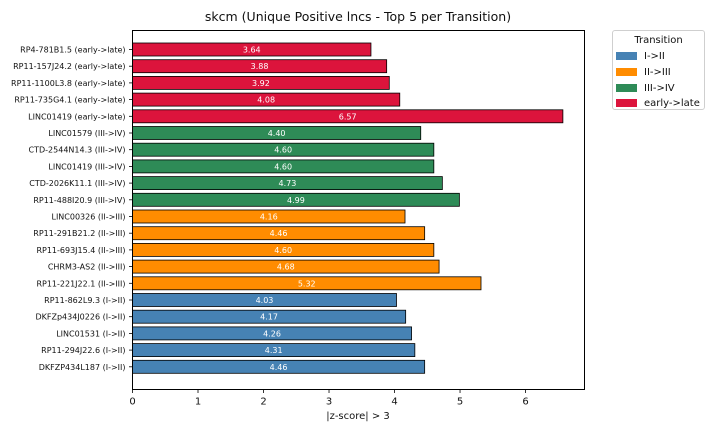  Describe the element at coordinates (274, 350) in the screenshot. I see `bar-value-label: 4.31` at that location.